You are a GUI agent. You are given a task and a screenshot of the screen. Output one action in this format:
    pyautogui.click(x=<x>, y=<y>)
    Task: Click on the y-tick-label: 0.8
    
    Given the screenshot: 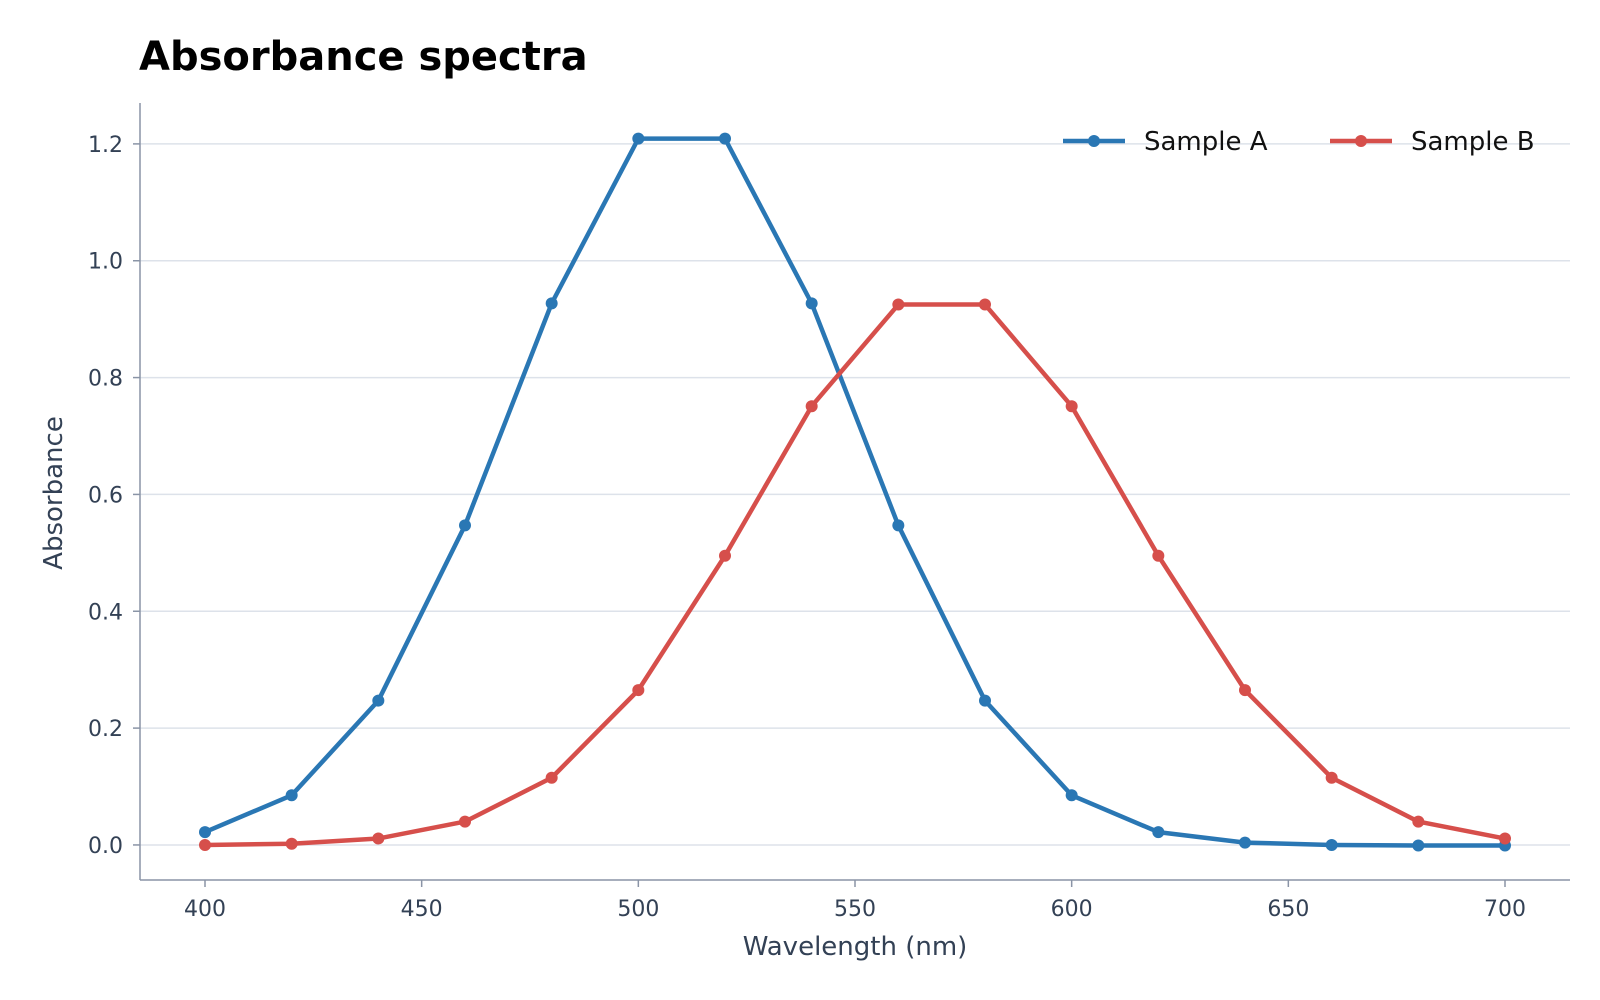 What is the action you would take?
    pyautogui.click(x=105, y=379)
    